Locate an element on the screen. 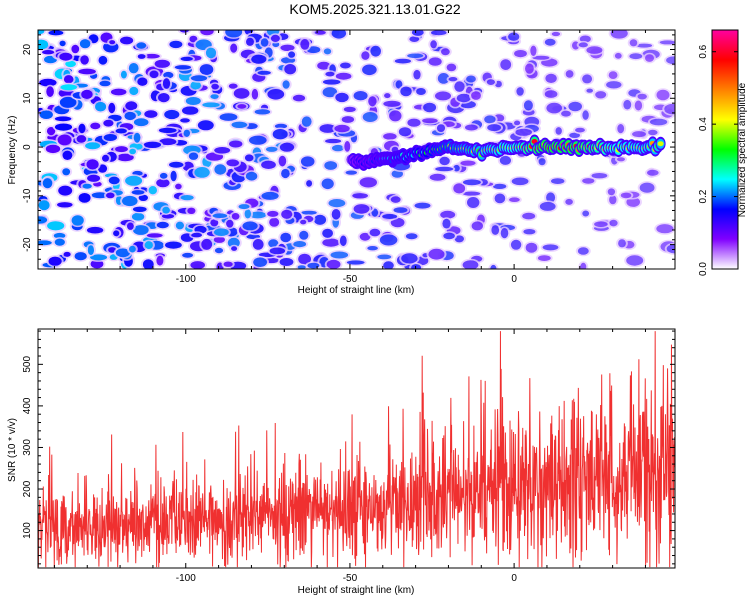 This screenshot has width=750, height=600. snr-x-tick-label: -50 is located at coordinates (350, 578).